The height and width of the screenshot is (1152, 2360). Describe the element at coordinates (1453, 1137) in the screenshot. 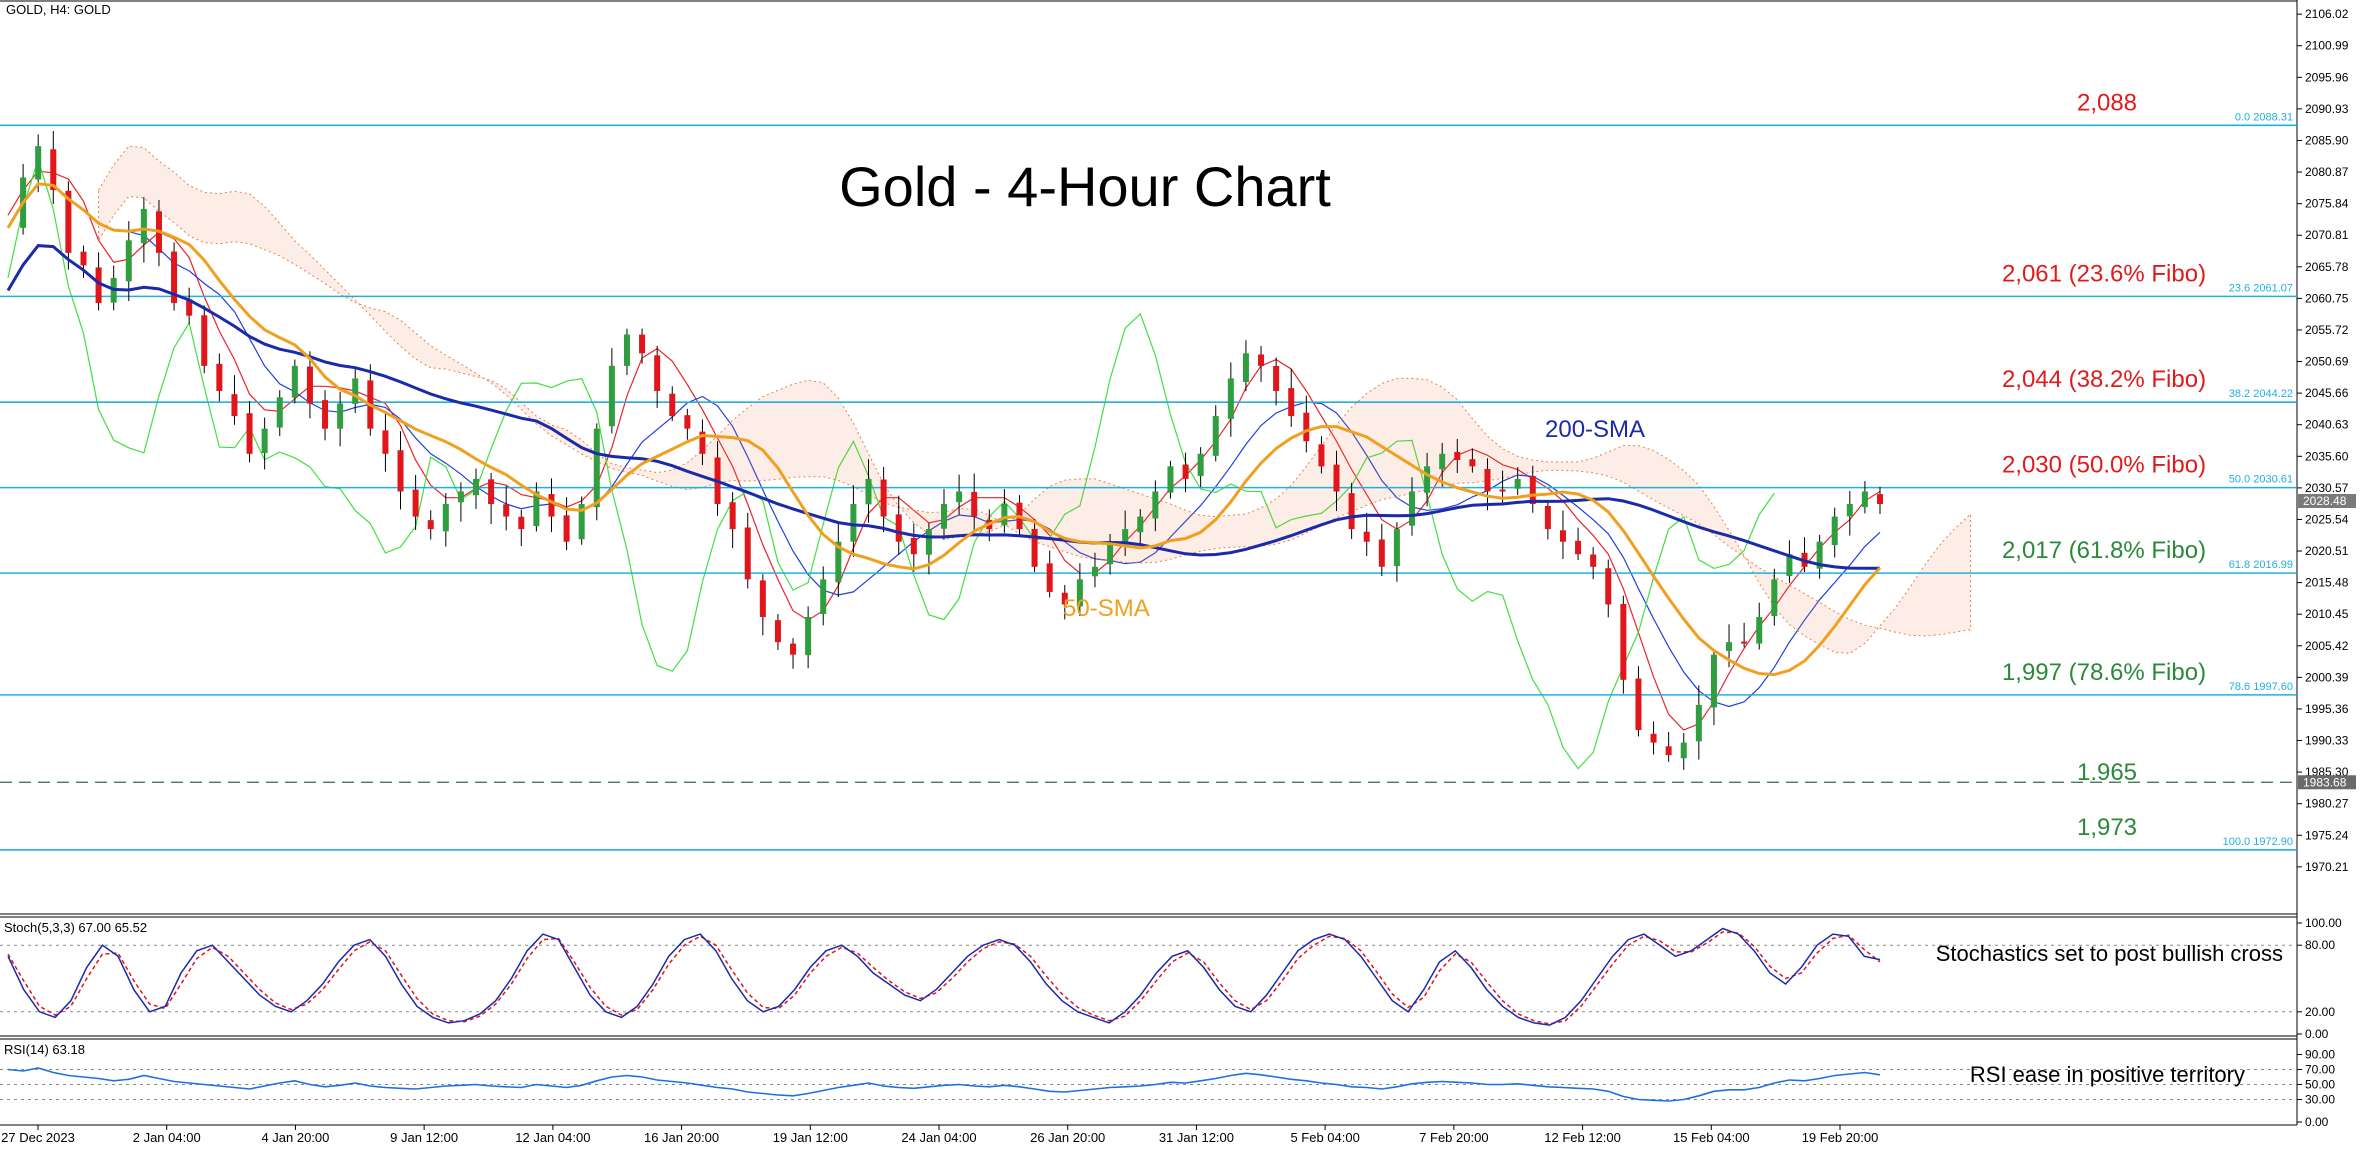

I see `time-tick-label: 7 Feb 20:00` at that location.